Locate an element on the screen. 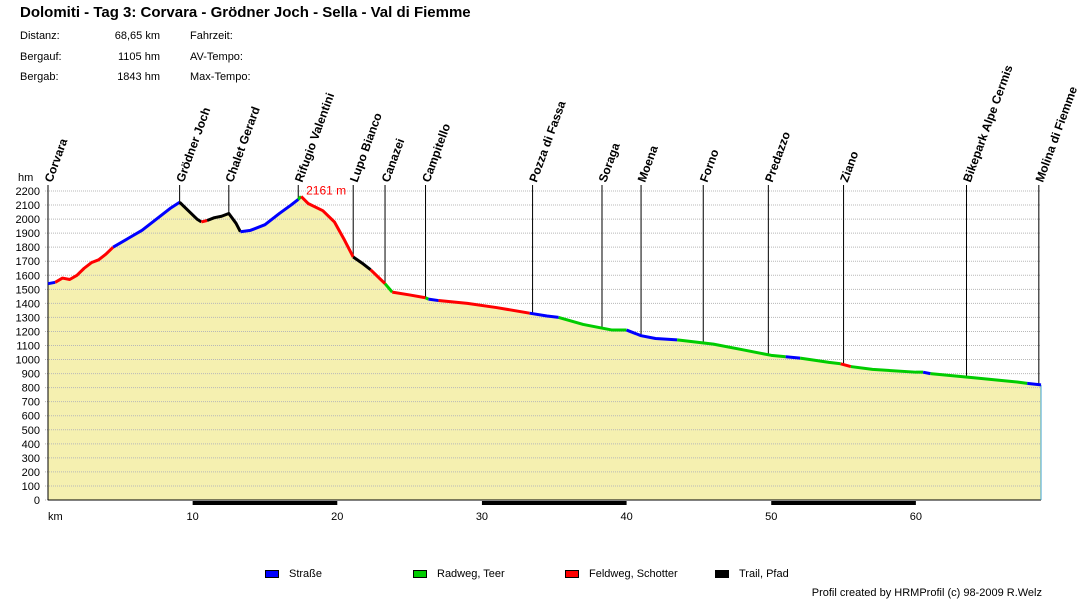  waypoint-label: Forno is located at coordinates (709, 165).